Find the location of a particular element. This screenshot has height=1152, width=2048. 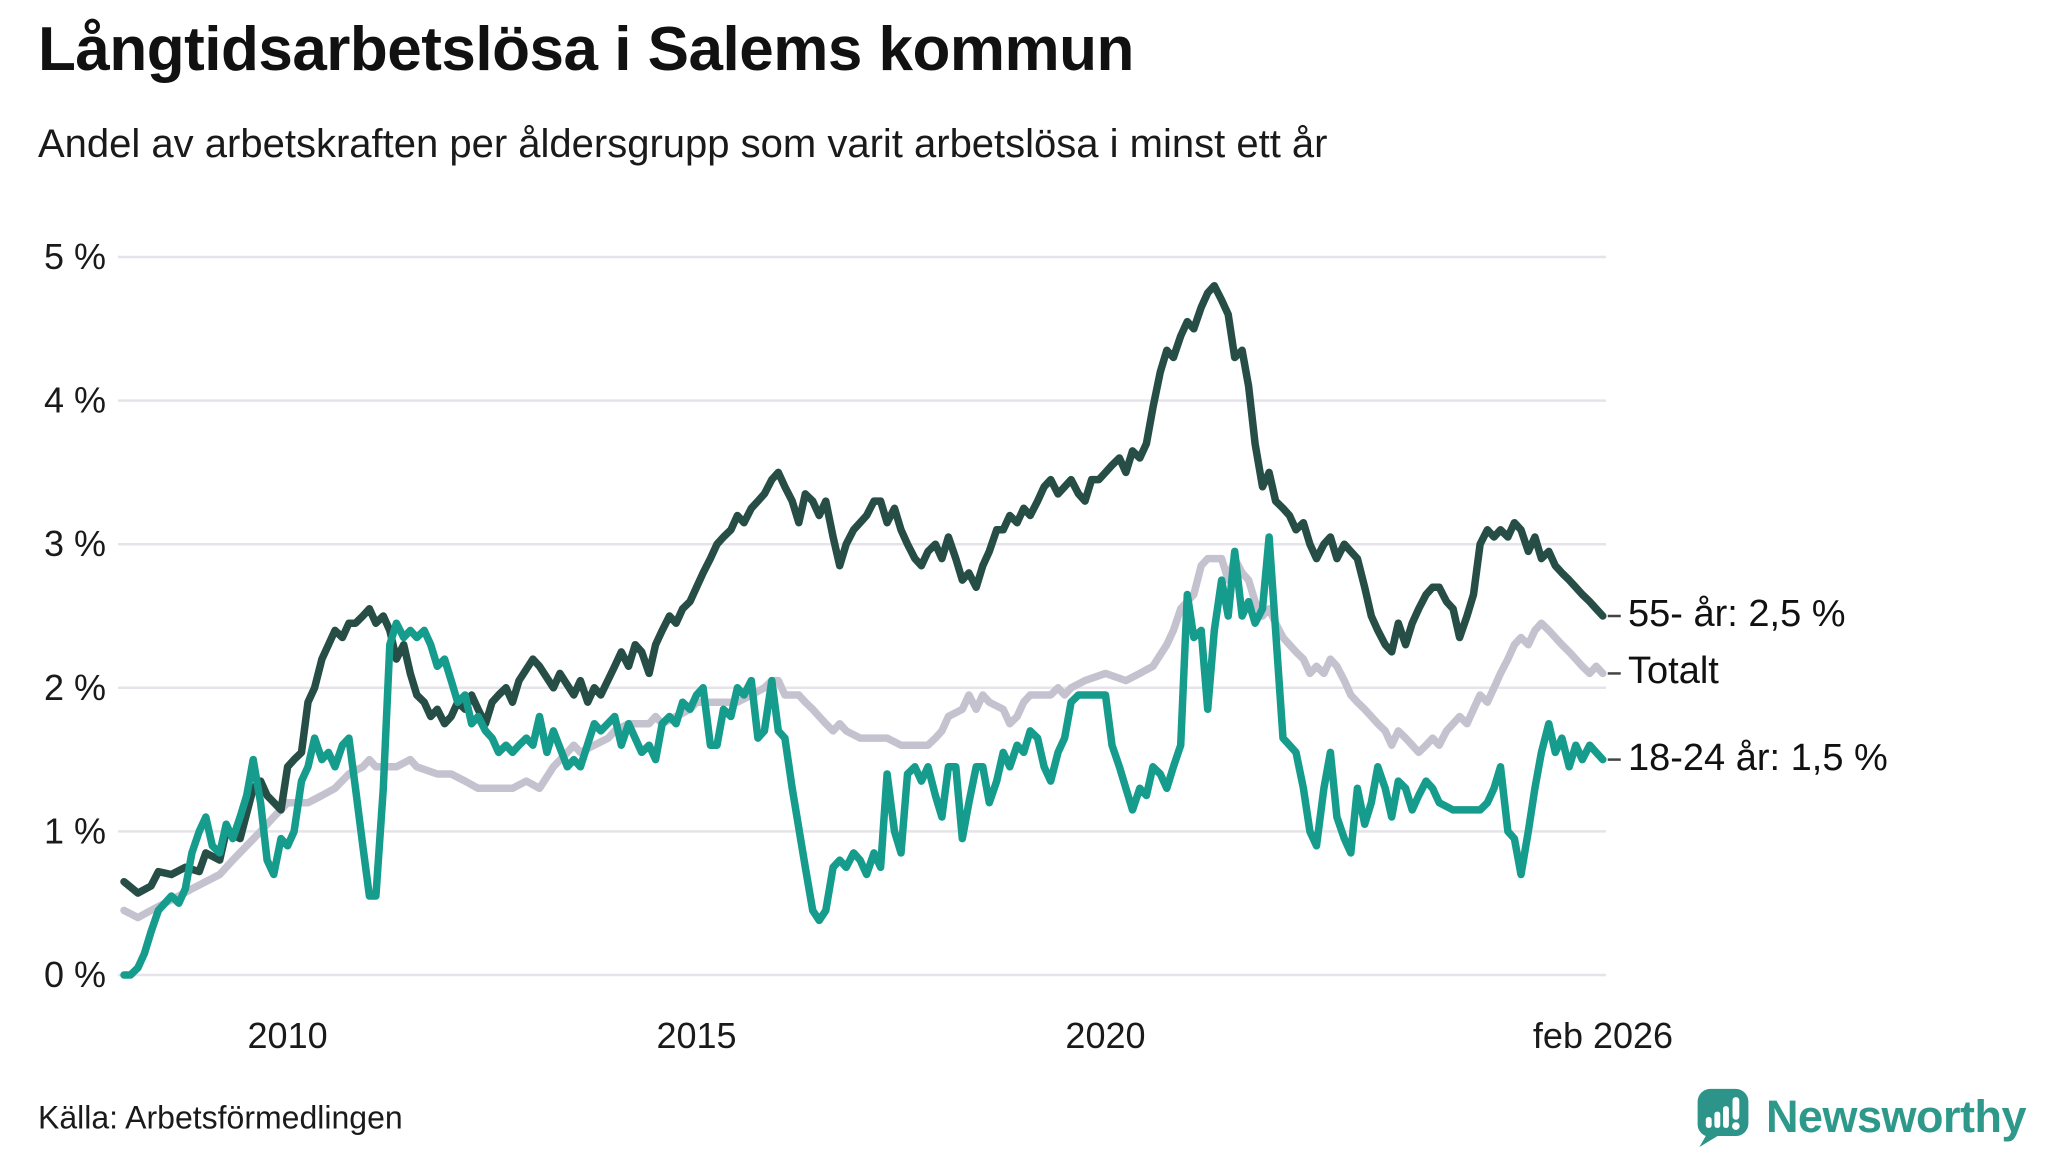

series-end-label-18-24-ar: 18-24 år: 1,5 % is located at coordinates (1758, 757).